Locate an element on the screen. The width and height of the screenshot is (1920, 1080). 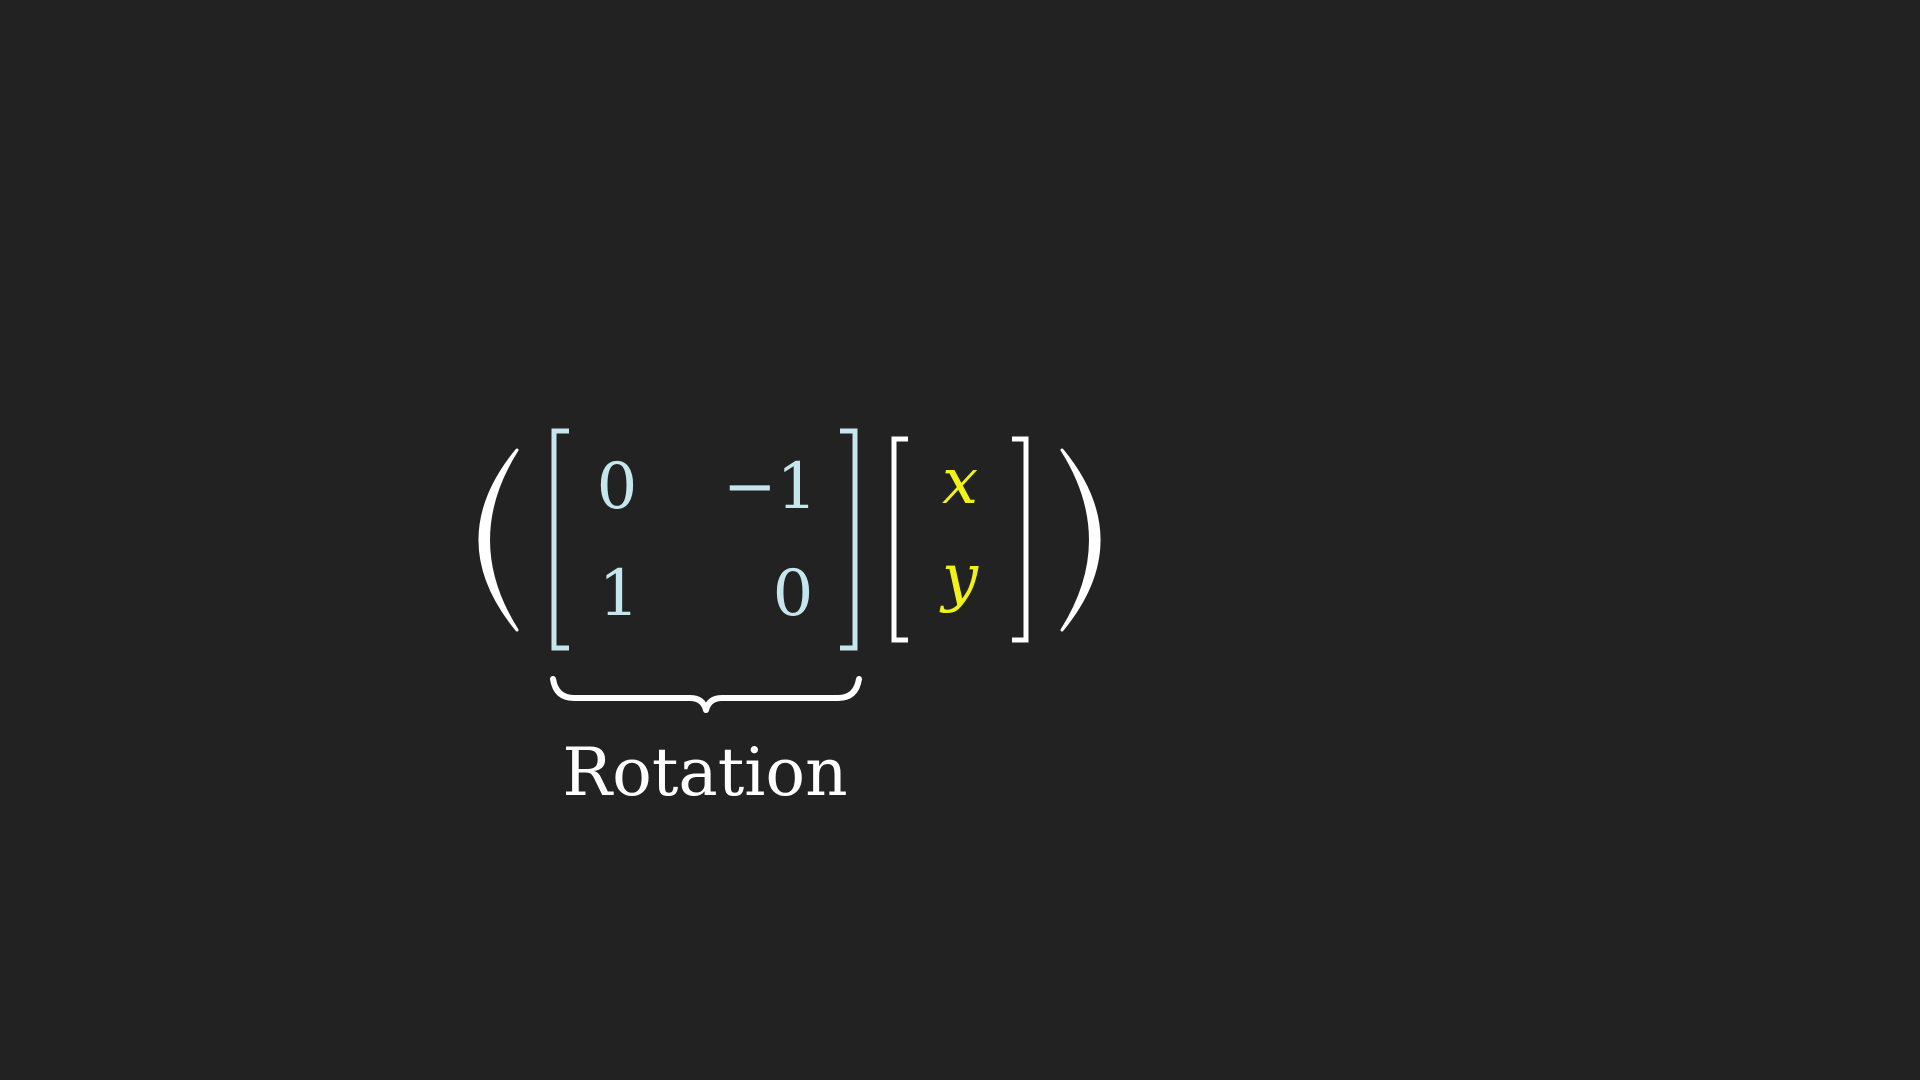
vector-right-bracket is located at coordinates (1020, 539).